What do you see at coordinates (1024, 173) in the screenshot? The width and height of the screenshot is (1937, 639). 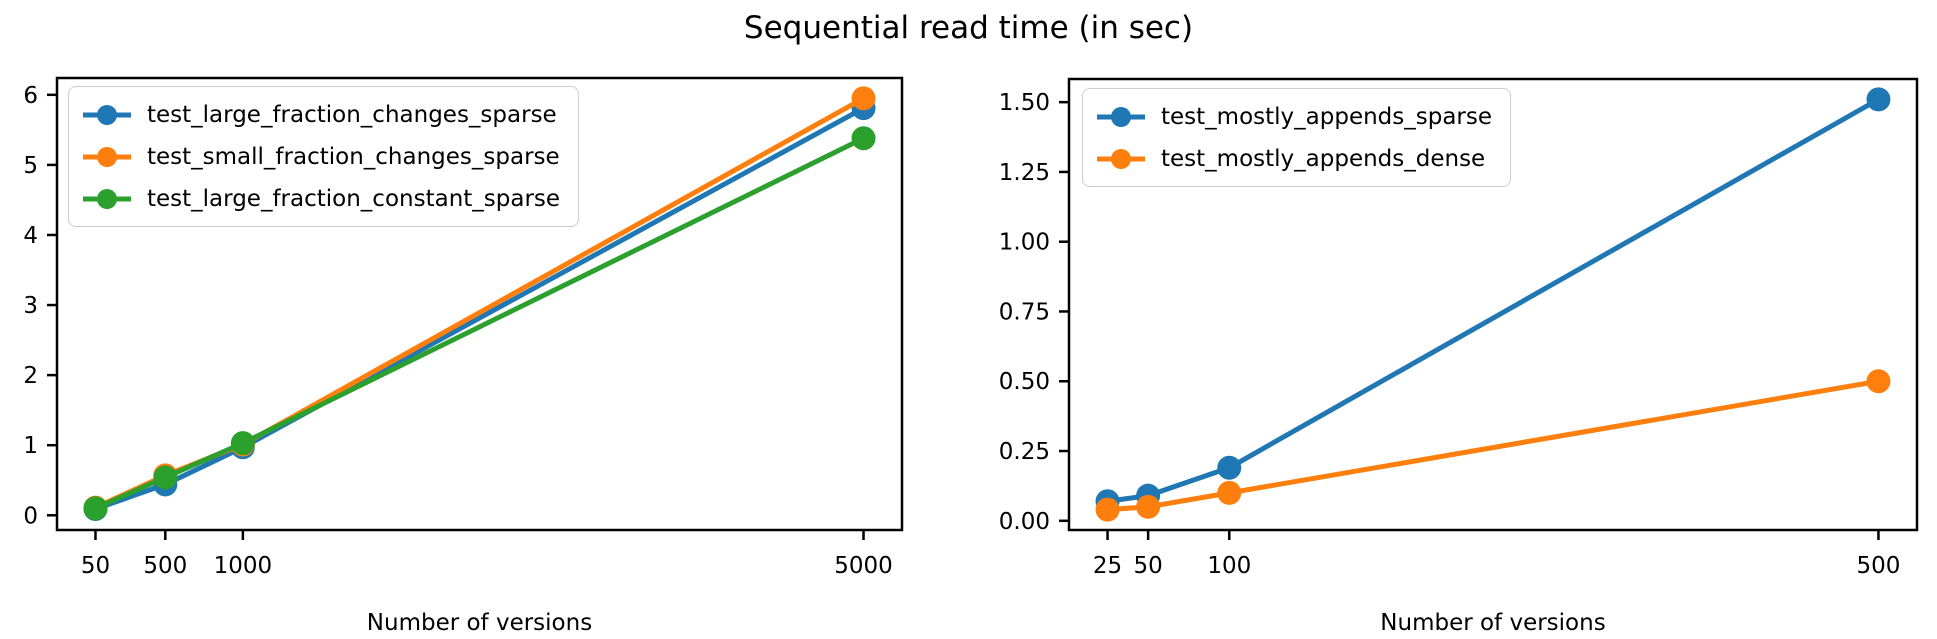 I see `y-axis-tick-label: 1.25` at bounding box center [1024, 173].